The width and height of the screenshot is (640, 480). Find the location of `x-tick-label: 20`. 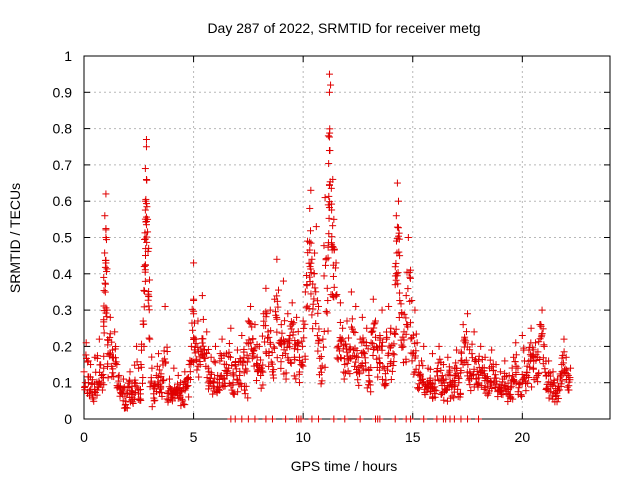

x-tick-label: 20 is located at coordinates (523, 437).